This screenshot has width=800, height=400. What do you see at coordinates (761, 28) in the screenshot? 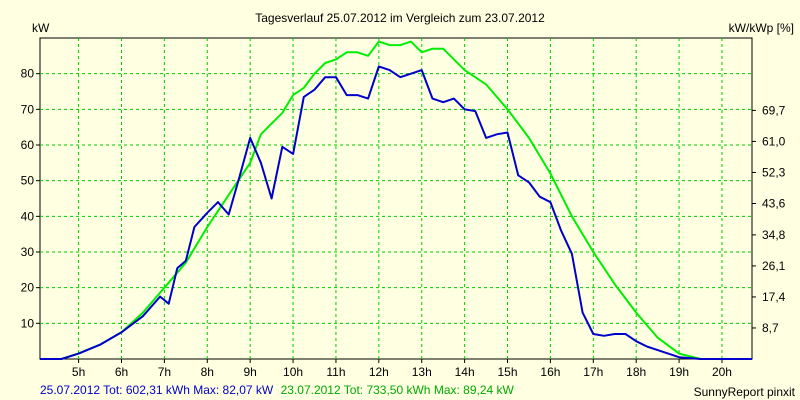
I see `y-axis-right-label: kW/kWp [%]` at bounding box center [761, 28].